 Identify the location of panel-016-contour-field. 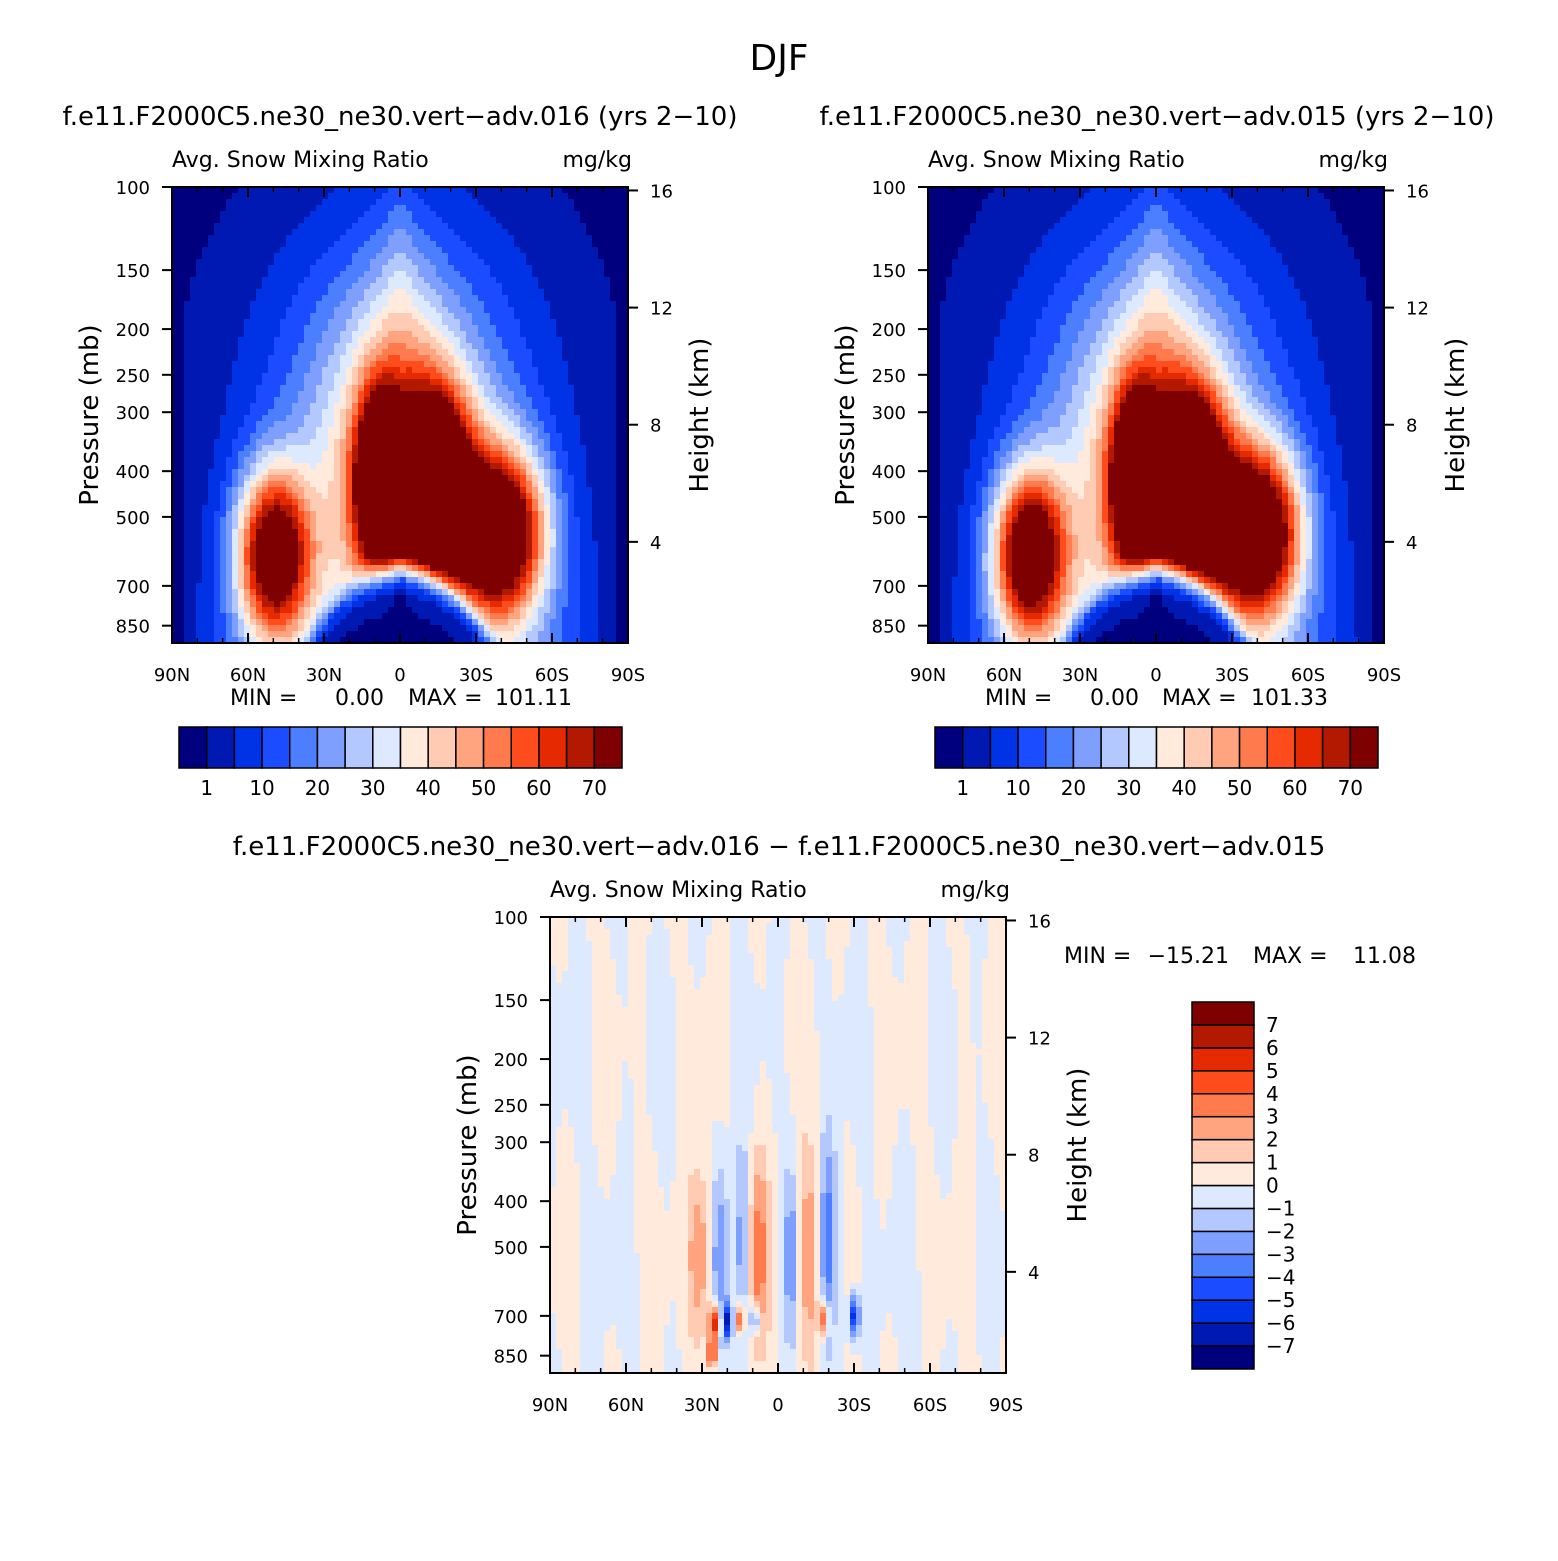
(400, 415).